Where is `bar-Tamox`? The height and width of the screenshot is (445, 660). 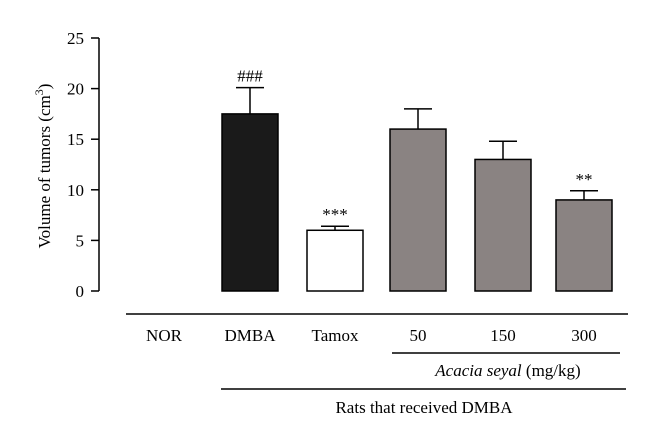
bar-Tamox is located at coordinates (335, 260).